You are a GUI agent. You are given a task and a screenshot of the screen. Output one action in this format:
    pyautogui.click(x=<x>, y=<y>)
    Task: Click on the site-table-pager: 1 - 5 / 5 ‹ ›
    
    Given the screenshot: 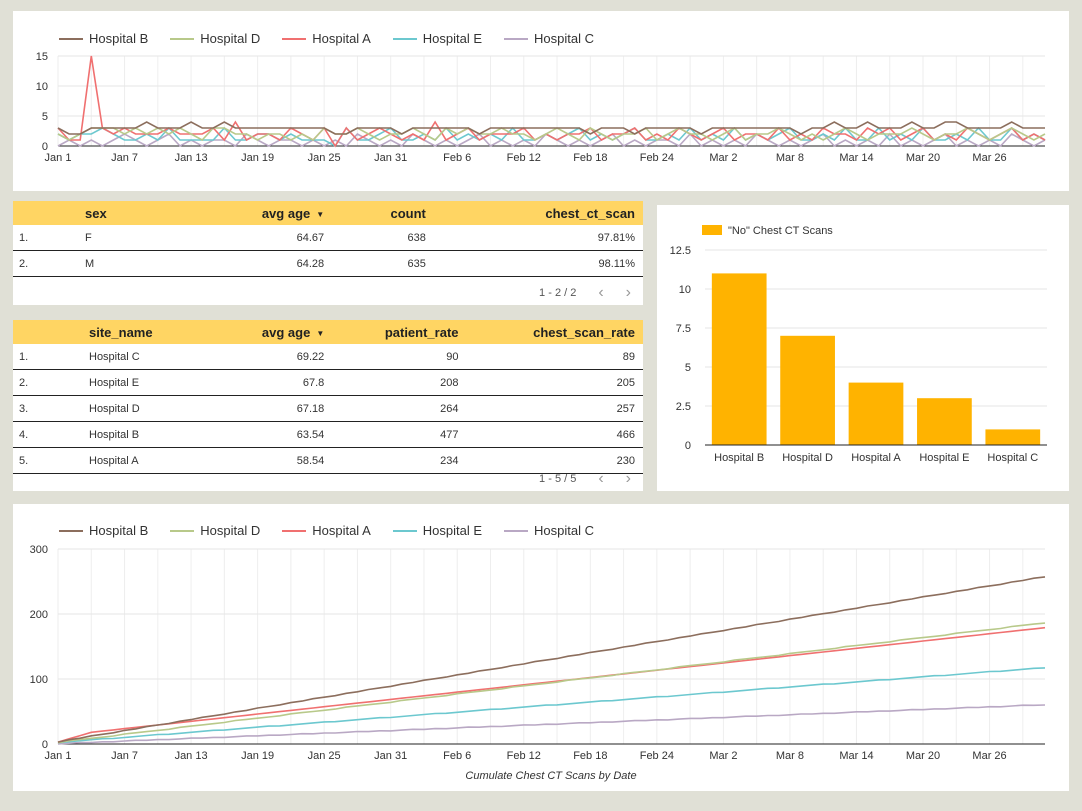 What is the action you would take?
    pyautogui.click(x=585, y=478)
    